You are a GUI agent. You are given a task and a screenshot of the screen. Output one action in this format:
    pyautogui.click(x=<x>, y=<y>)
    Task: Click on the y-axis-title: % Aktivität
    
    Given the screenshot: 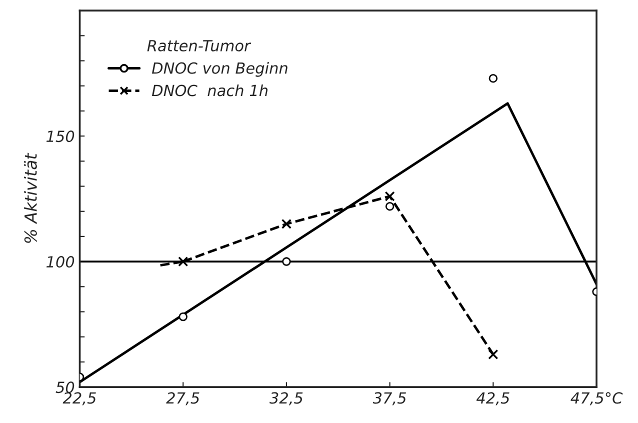 What is the action you would take?
    pyautogui.click(x=30, y=197)
    